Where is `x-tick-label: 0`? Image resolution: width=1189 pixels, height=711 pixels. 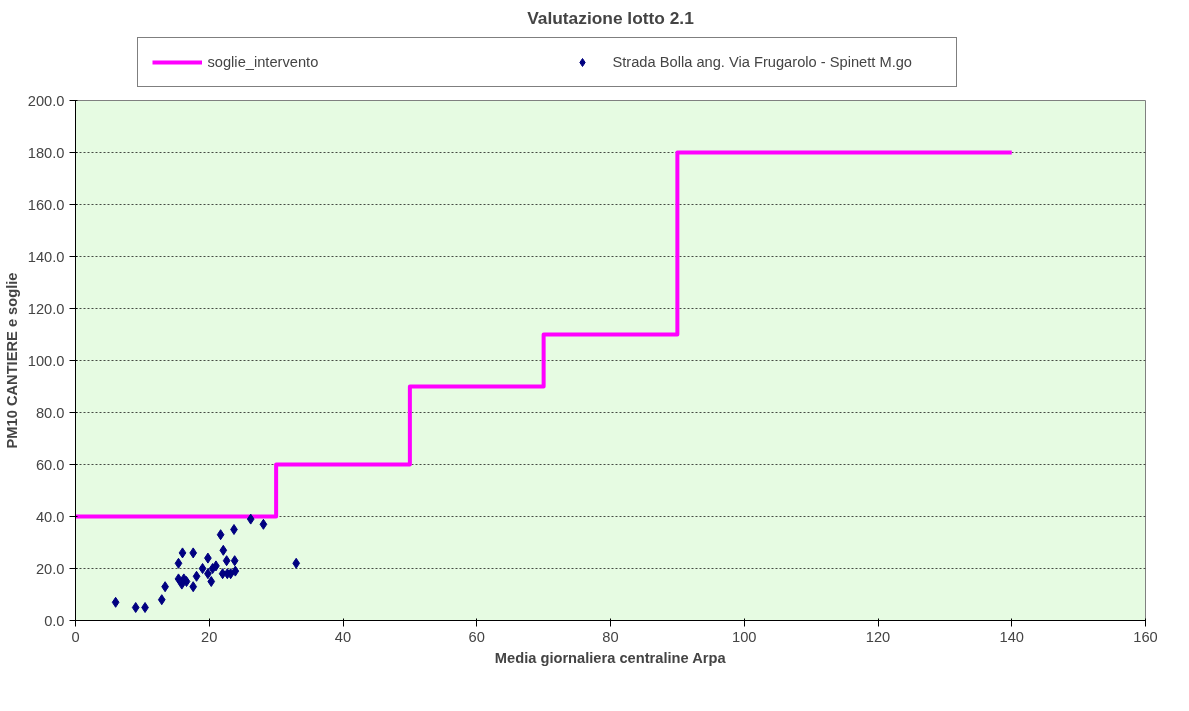 x-tick-label: 0 is located at coordinates (75, 636).